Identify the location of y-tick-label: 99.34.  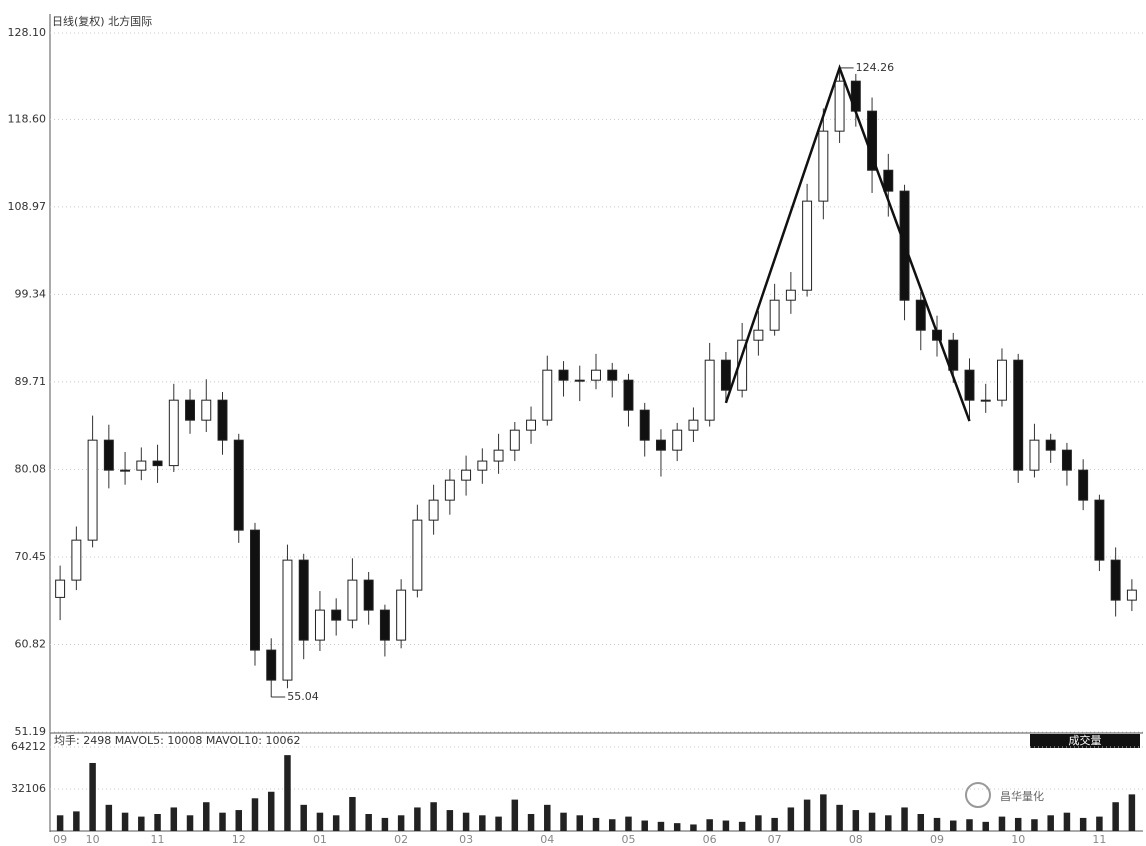
(31, 293).